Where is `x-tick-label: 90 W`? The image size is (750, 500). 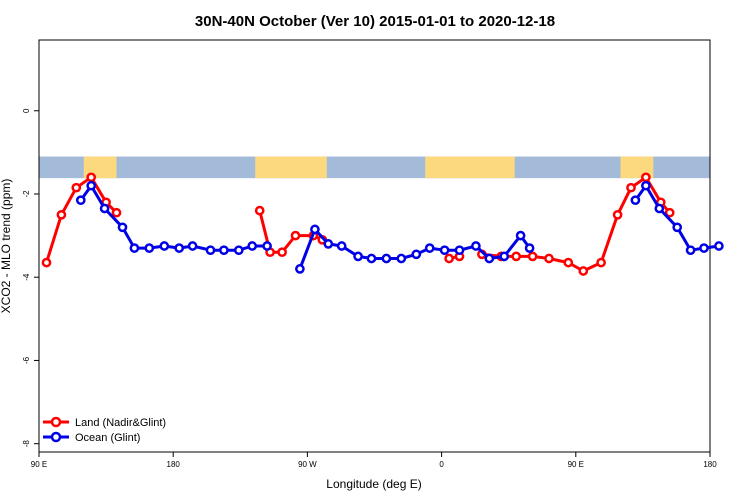 x-tick-label: 90 W is located at coordinates (307, 464).